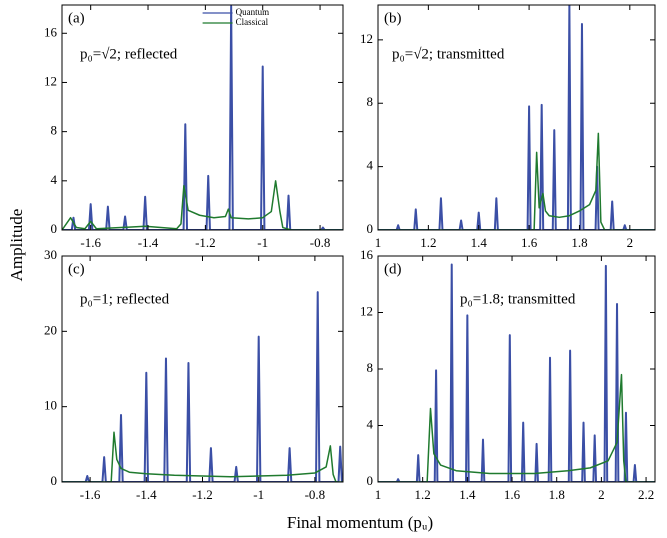 The width and height of the screenshot is (667, 538). Describe the element at coordinates (448, 54) in the screenshot. I see `panel-annotation: p₀=√2; transmitted` at that location.